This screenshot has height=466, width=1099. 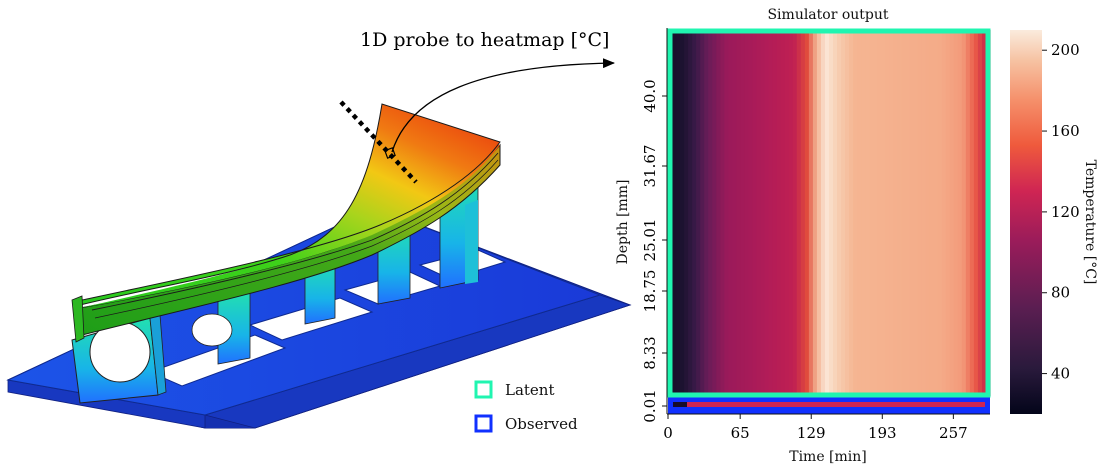 I want to click on probe-label: 1D probe to heatmap [°C], so click(x=484, y=40).